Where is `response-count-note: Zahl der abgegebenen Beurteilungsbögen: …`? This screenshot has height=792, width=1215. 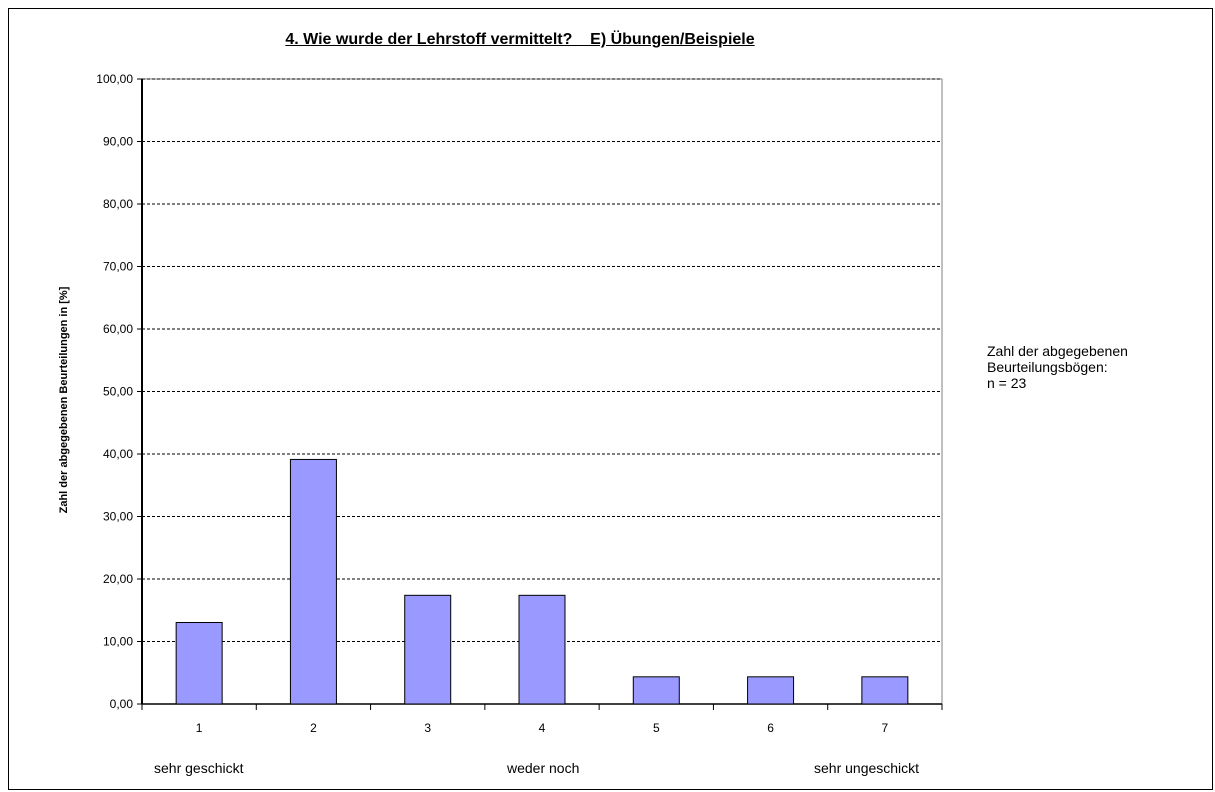
response-count-note: Zahl der abgegebenen Beurteilungsbögen: … is located at coordinates (1057, 367).